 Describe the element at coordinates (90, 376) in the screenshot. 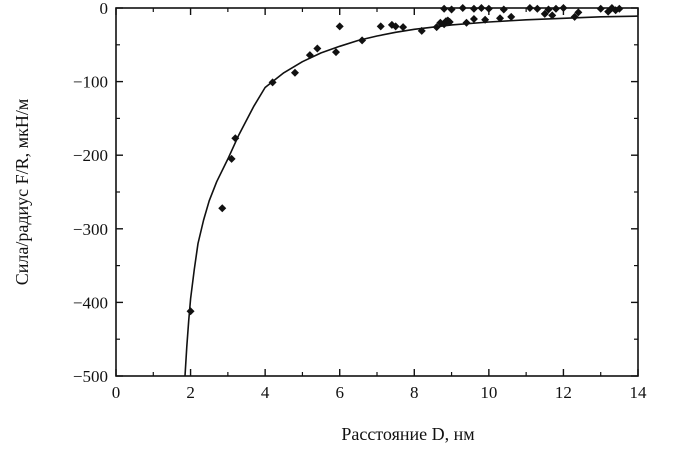

I see `y-tick-label: −500` at that location.